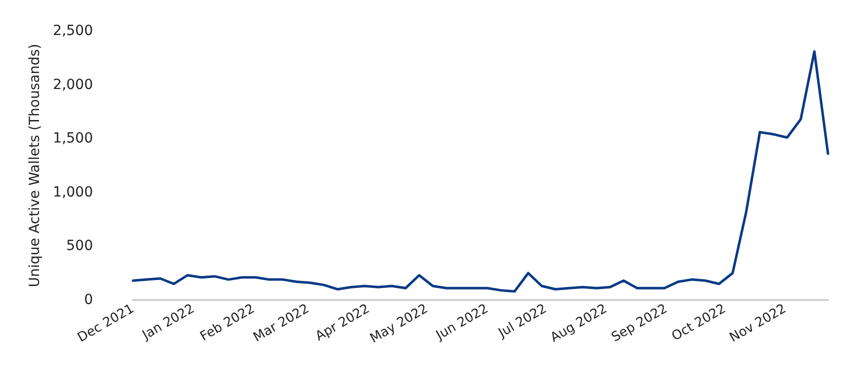 This screenshot has height=375, width=865. Describe the element at coordinates (72, 138) in the screenshot. I see `y-tick-label: 1,500` at that location.